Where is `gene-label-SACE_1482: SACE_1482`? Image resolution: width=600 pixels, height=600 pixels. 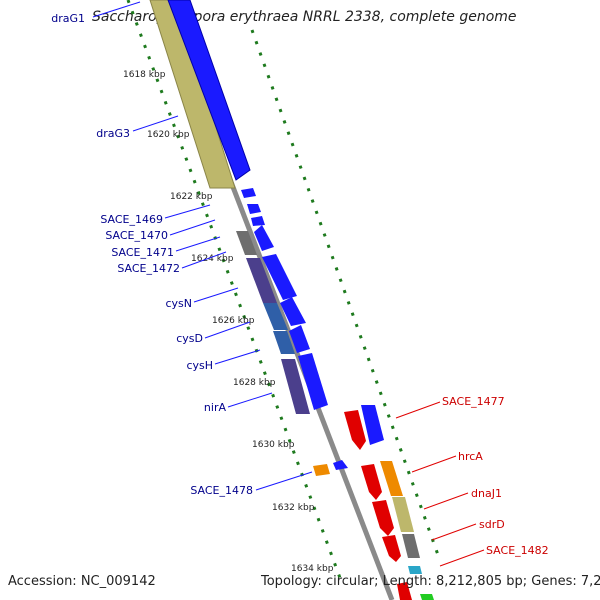
gene-label-SACE_1482: SACE_1482 is located at coordinates (517, 550).